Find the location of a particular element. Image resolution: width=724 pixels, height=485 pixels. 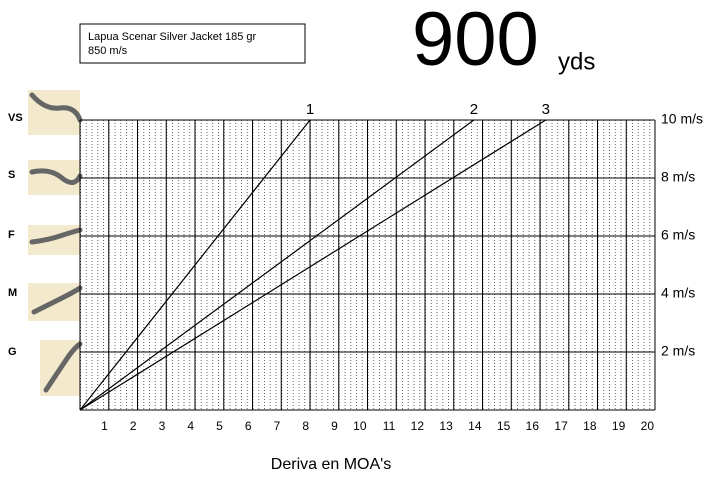

wind-label: G is located at coordinates (12, 352).